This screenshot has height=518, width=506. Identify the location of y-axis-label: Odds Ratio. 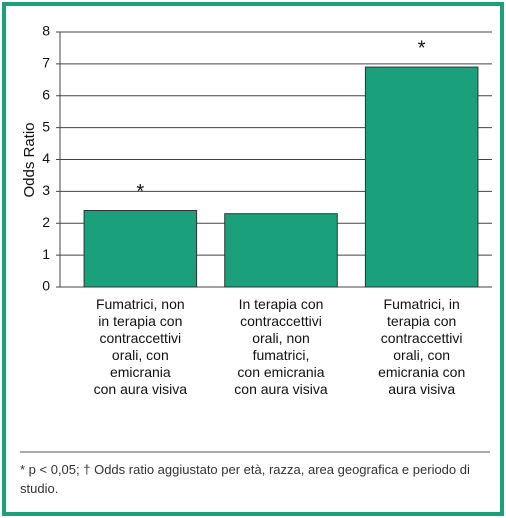
(29, 159).